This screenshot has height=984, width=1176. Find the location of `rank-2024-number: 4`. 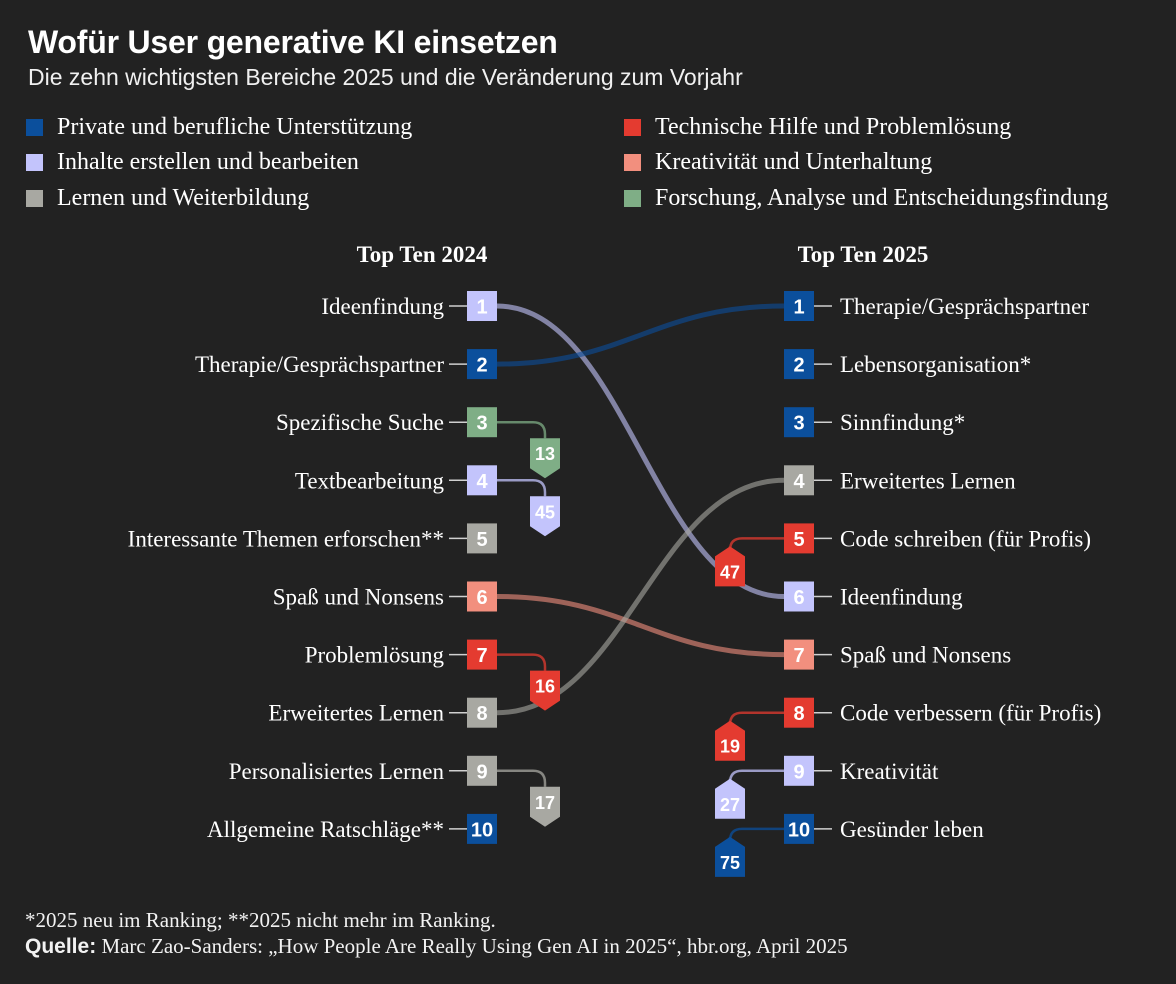

rank-2024-number: 4 is located at coordinates (482, 482).